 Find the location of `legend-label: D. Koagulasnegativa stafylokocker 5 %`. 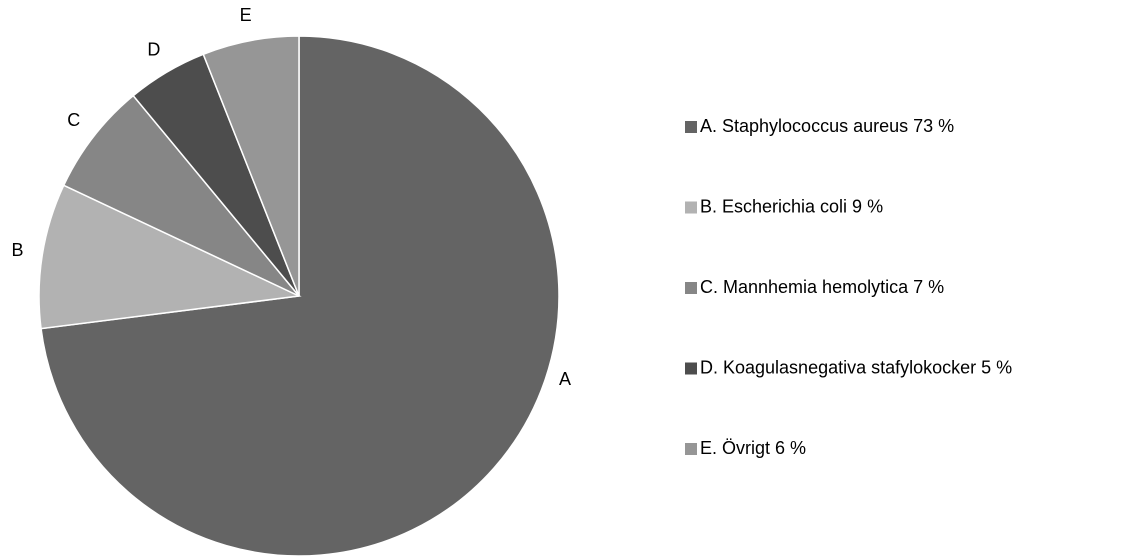

legend-label: D. Koagulasnegativa stafylokocker 5 % is located at coordinates (856, 367).